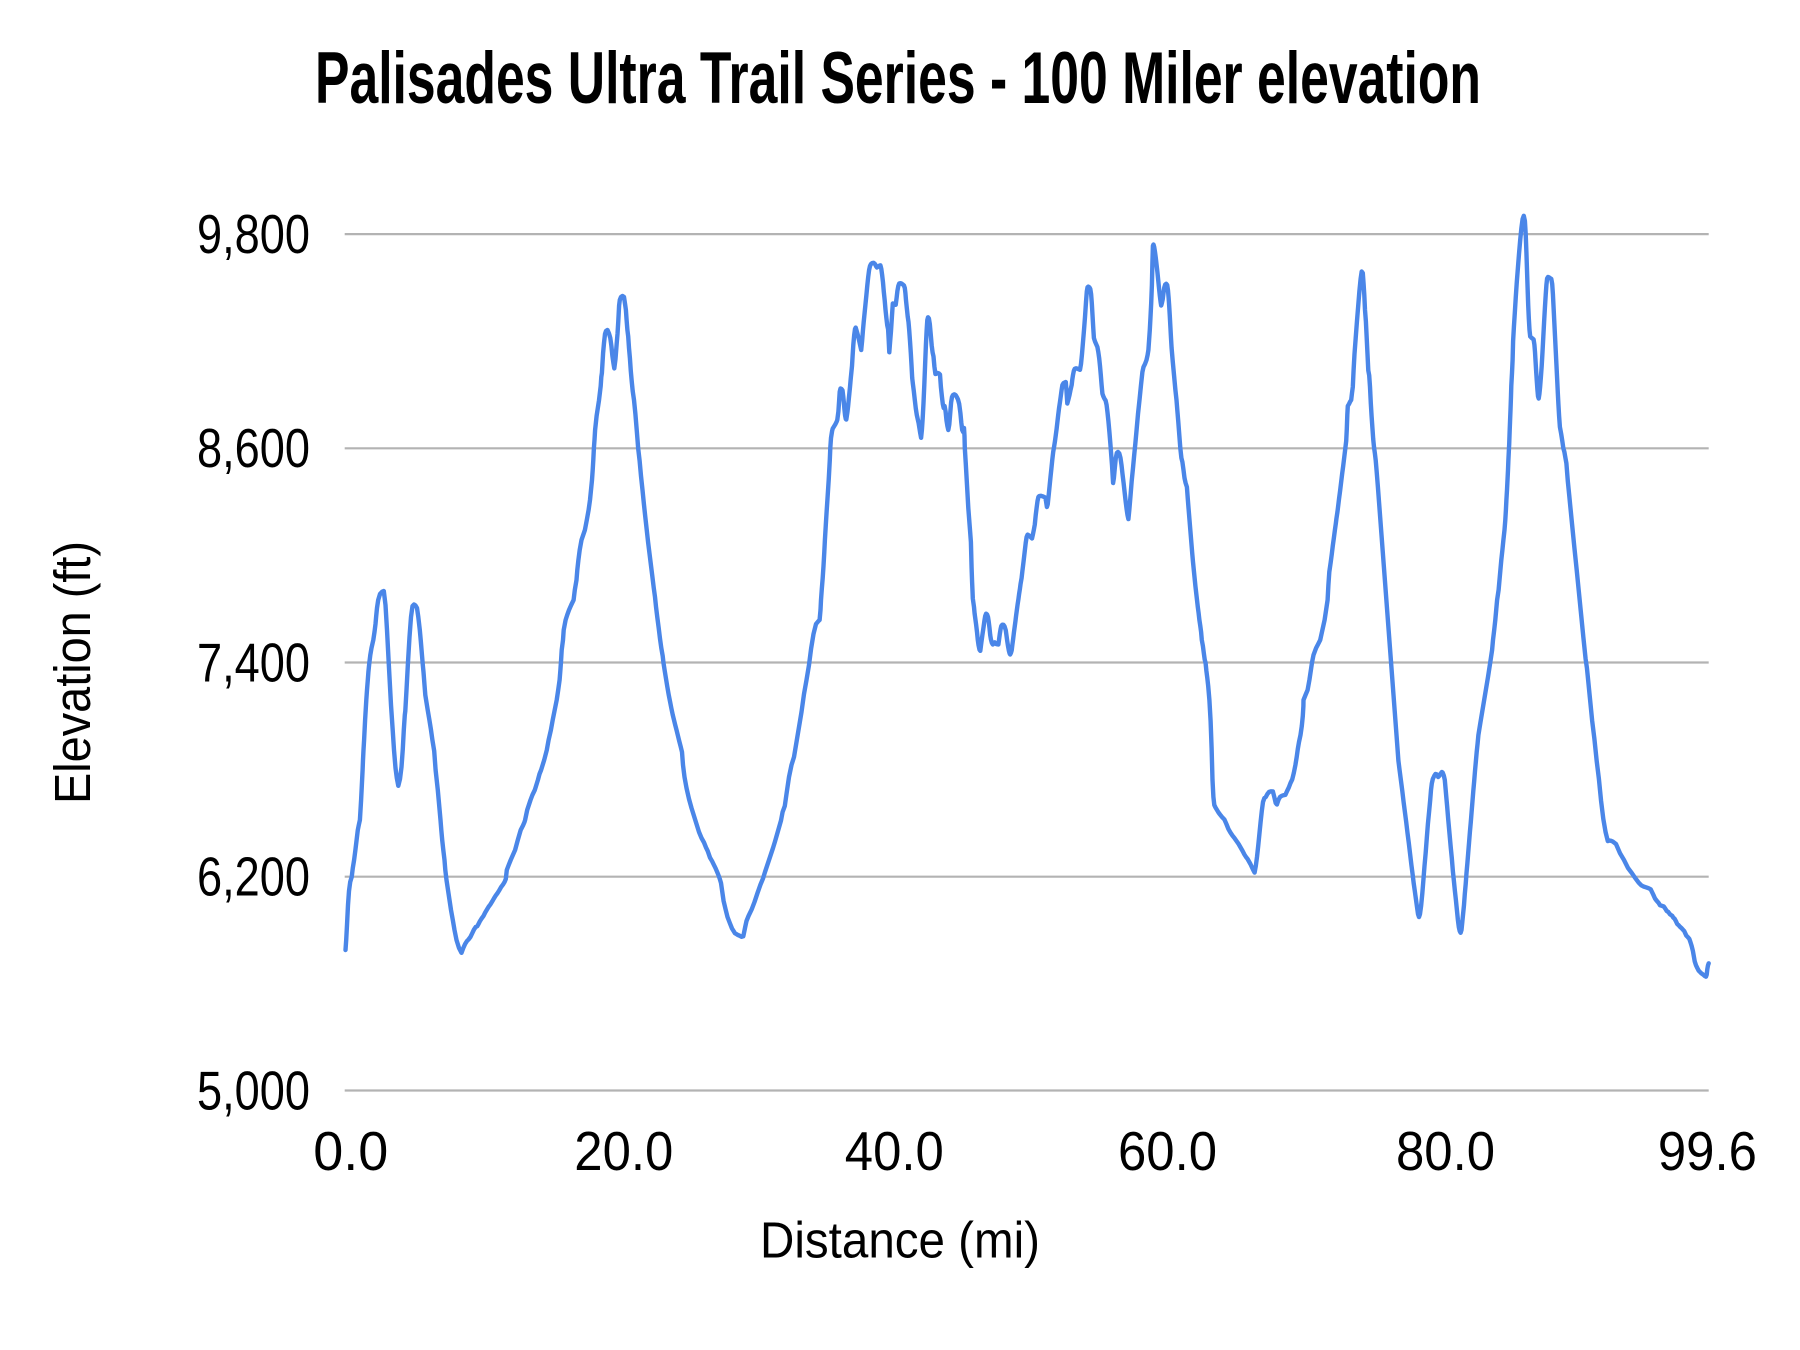 Image resolution: width=1800 pixels, height=1350 pixels. Describe the element at coordinates (900, 1240) in the screenshot. I see `svg-text: Distance (mi)` at that location.